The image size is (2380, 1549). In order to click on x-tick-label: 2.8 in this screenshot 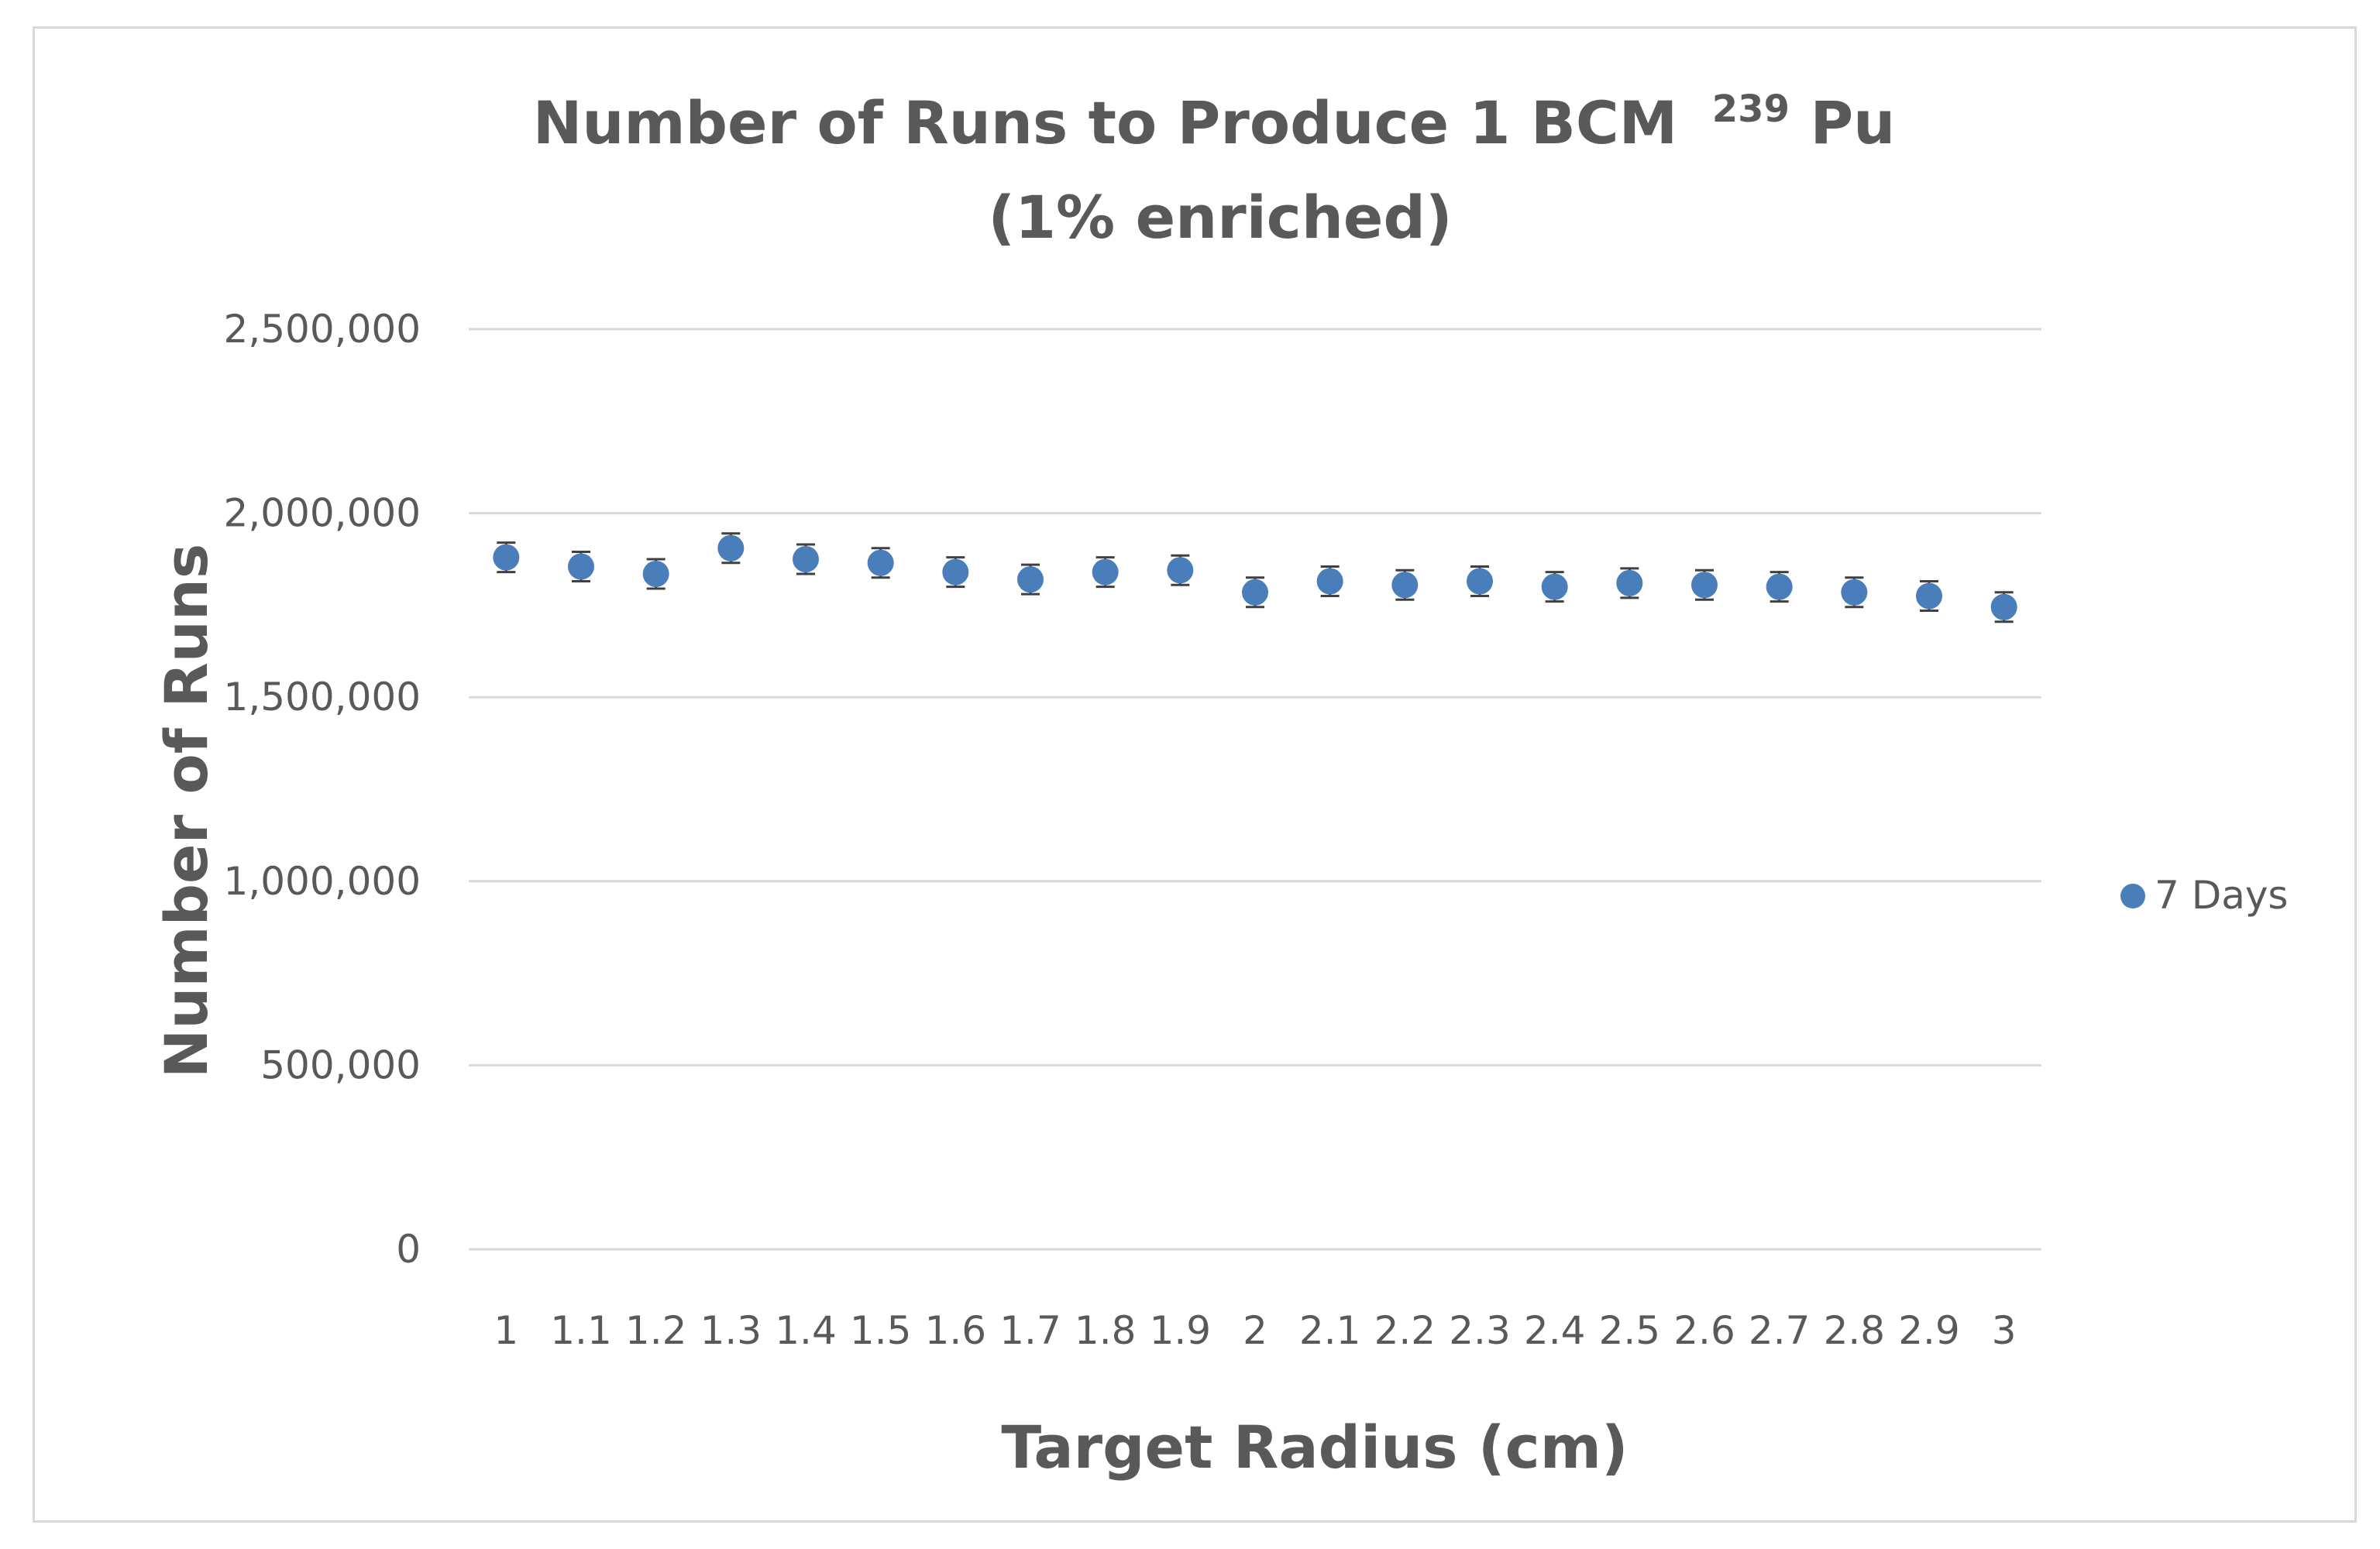, I will do `click(1855, 1330)`.